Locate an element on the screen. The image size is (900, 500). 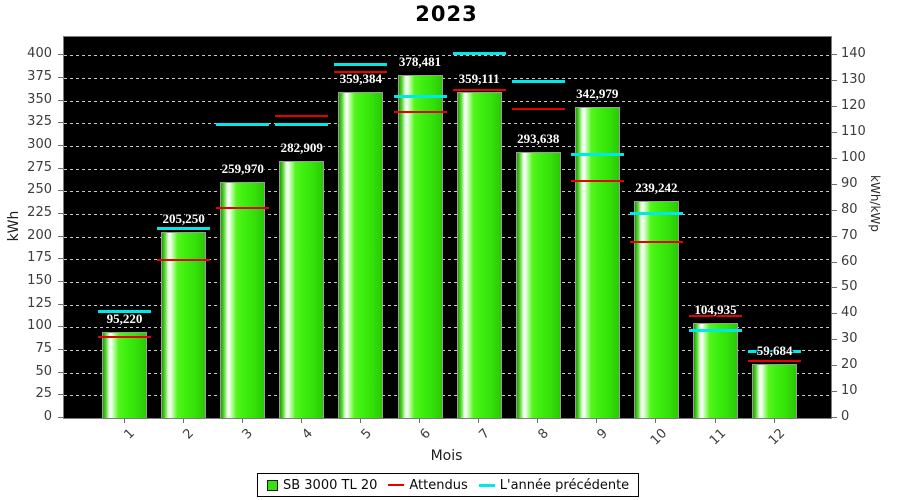
y-axis-tick-label: 125 is located at coordinates (39, 303).